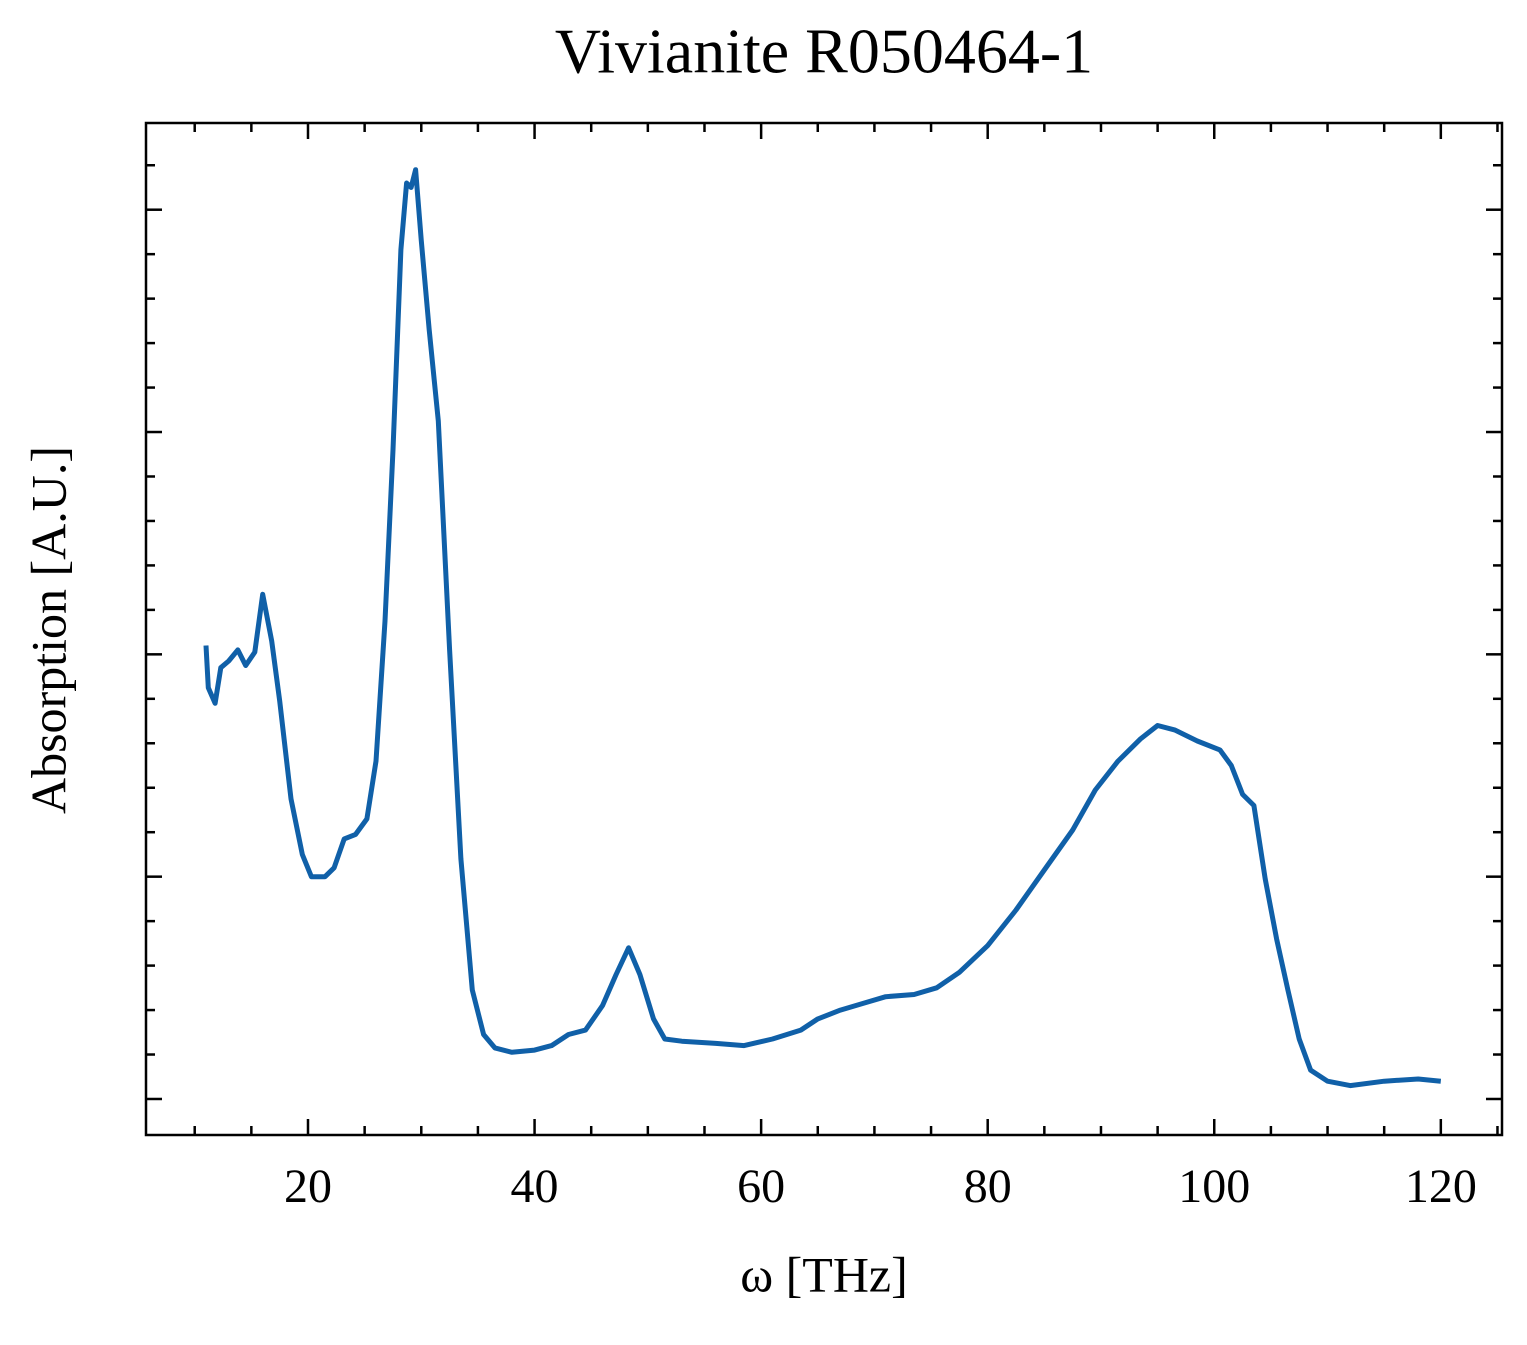 The width and height of the screenshot is (1527, 1345). What do you see at coordinates (761, 1186) in the screenshot?
I see `x-tick-label: 60` at bounding box center [761, 1186].